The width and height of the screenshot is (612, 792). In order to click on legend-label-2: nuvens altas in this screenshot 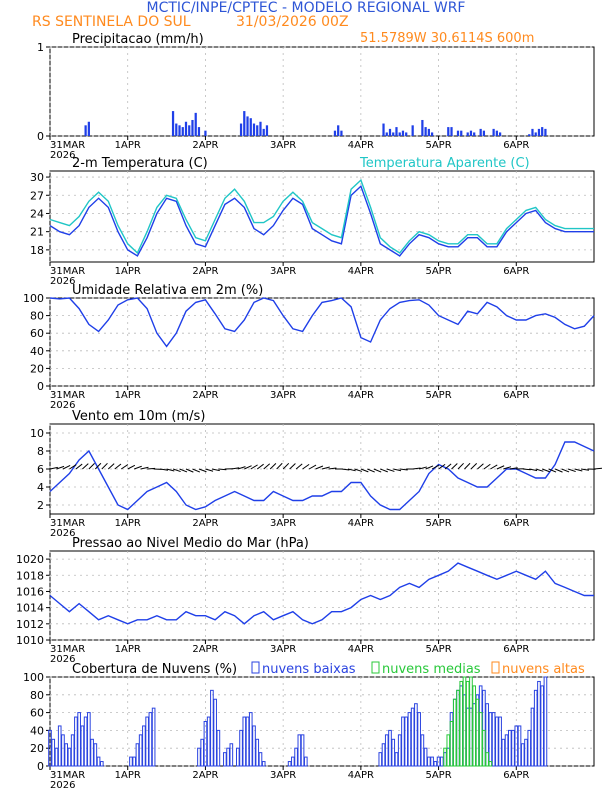, I will do `click(543, 669)`.